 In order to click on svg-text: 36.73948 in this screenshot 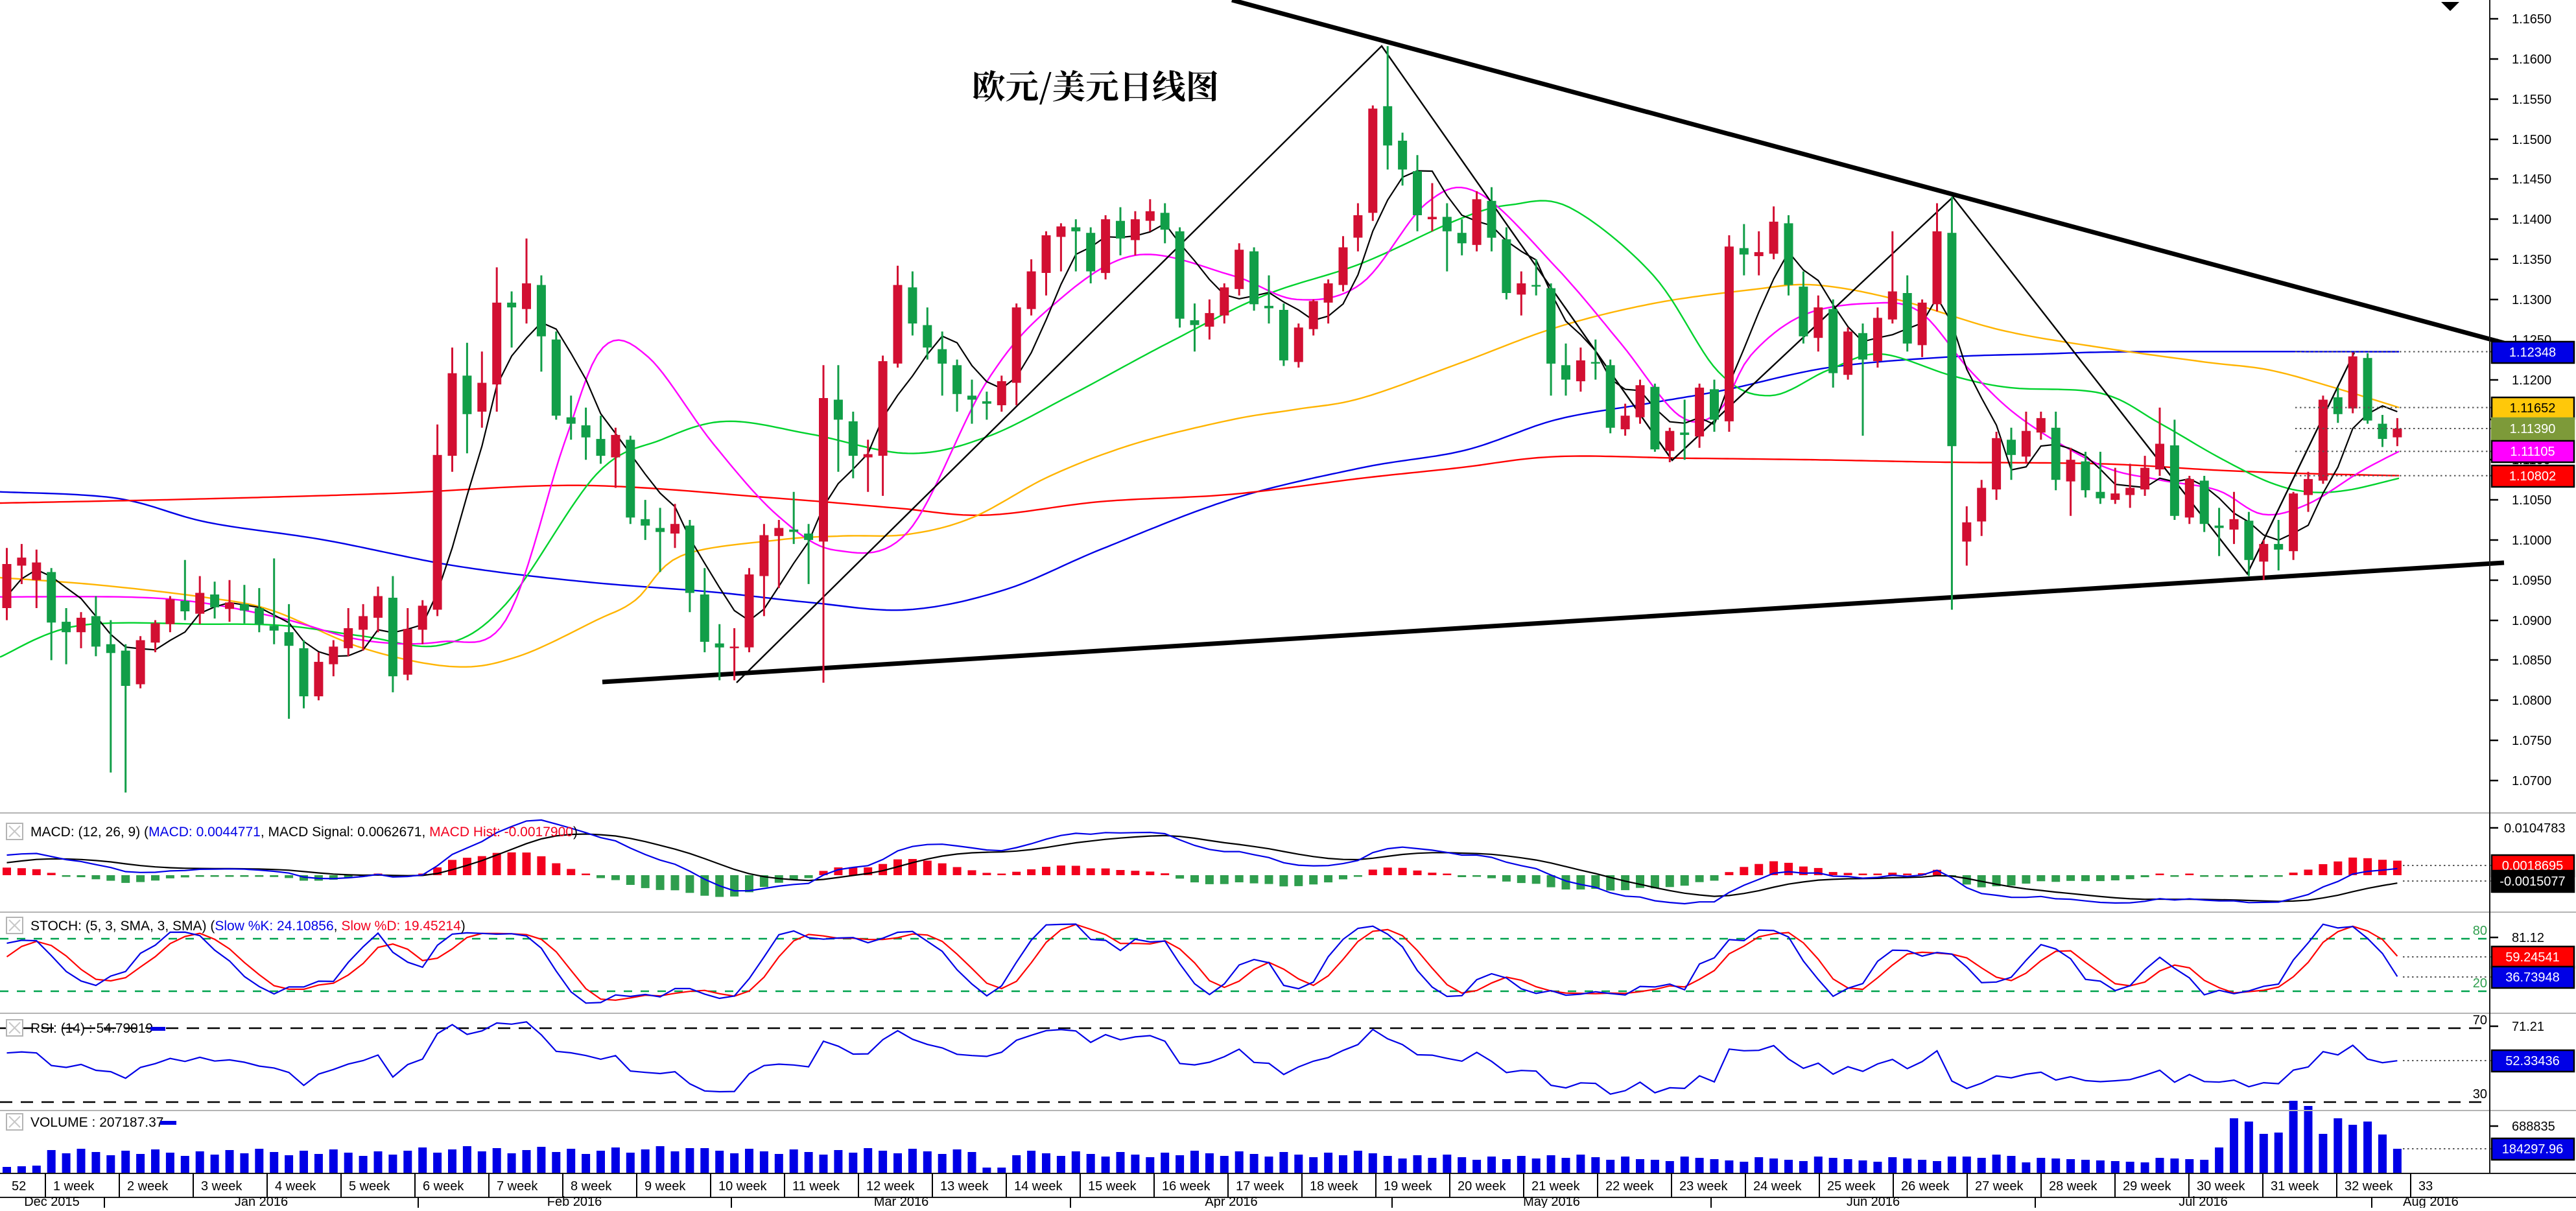, I will do `click(2532, 977)`.